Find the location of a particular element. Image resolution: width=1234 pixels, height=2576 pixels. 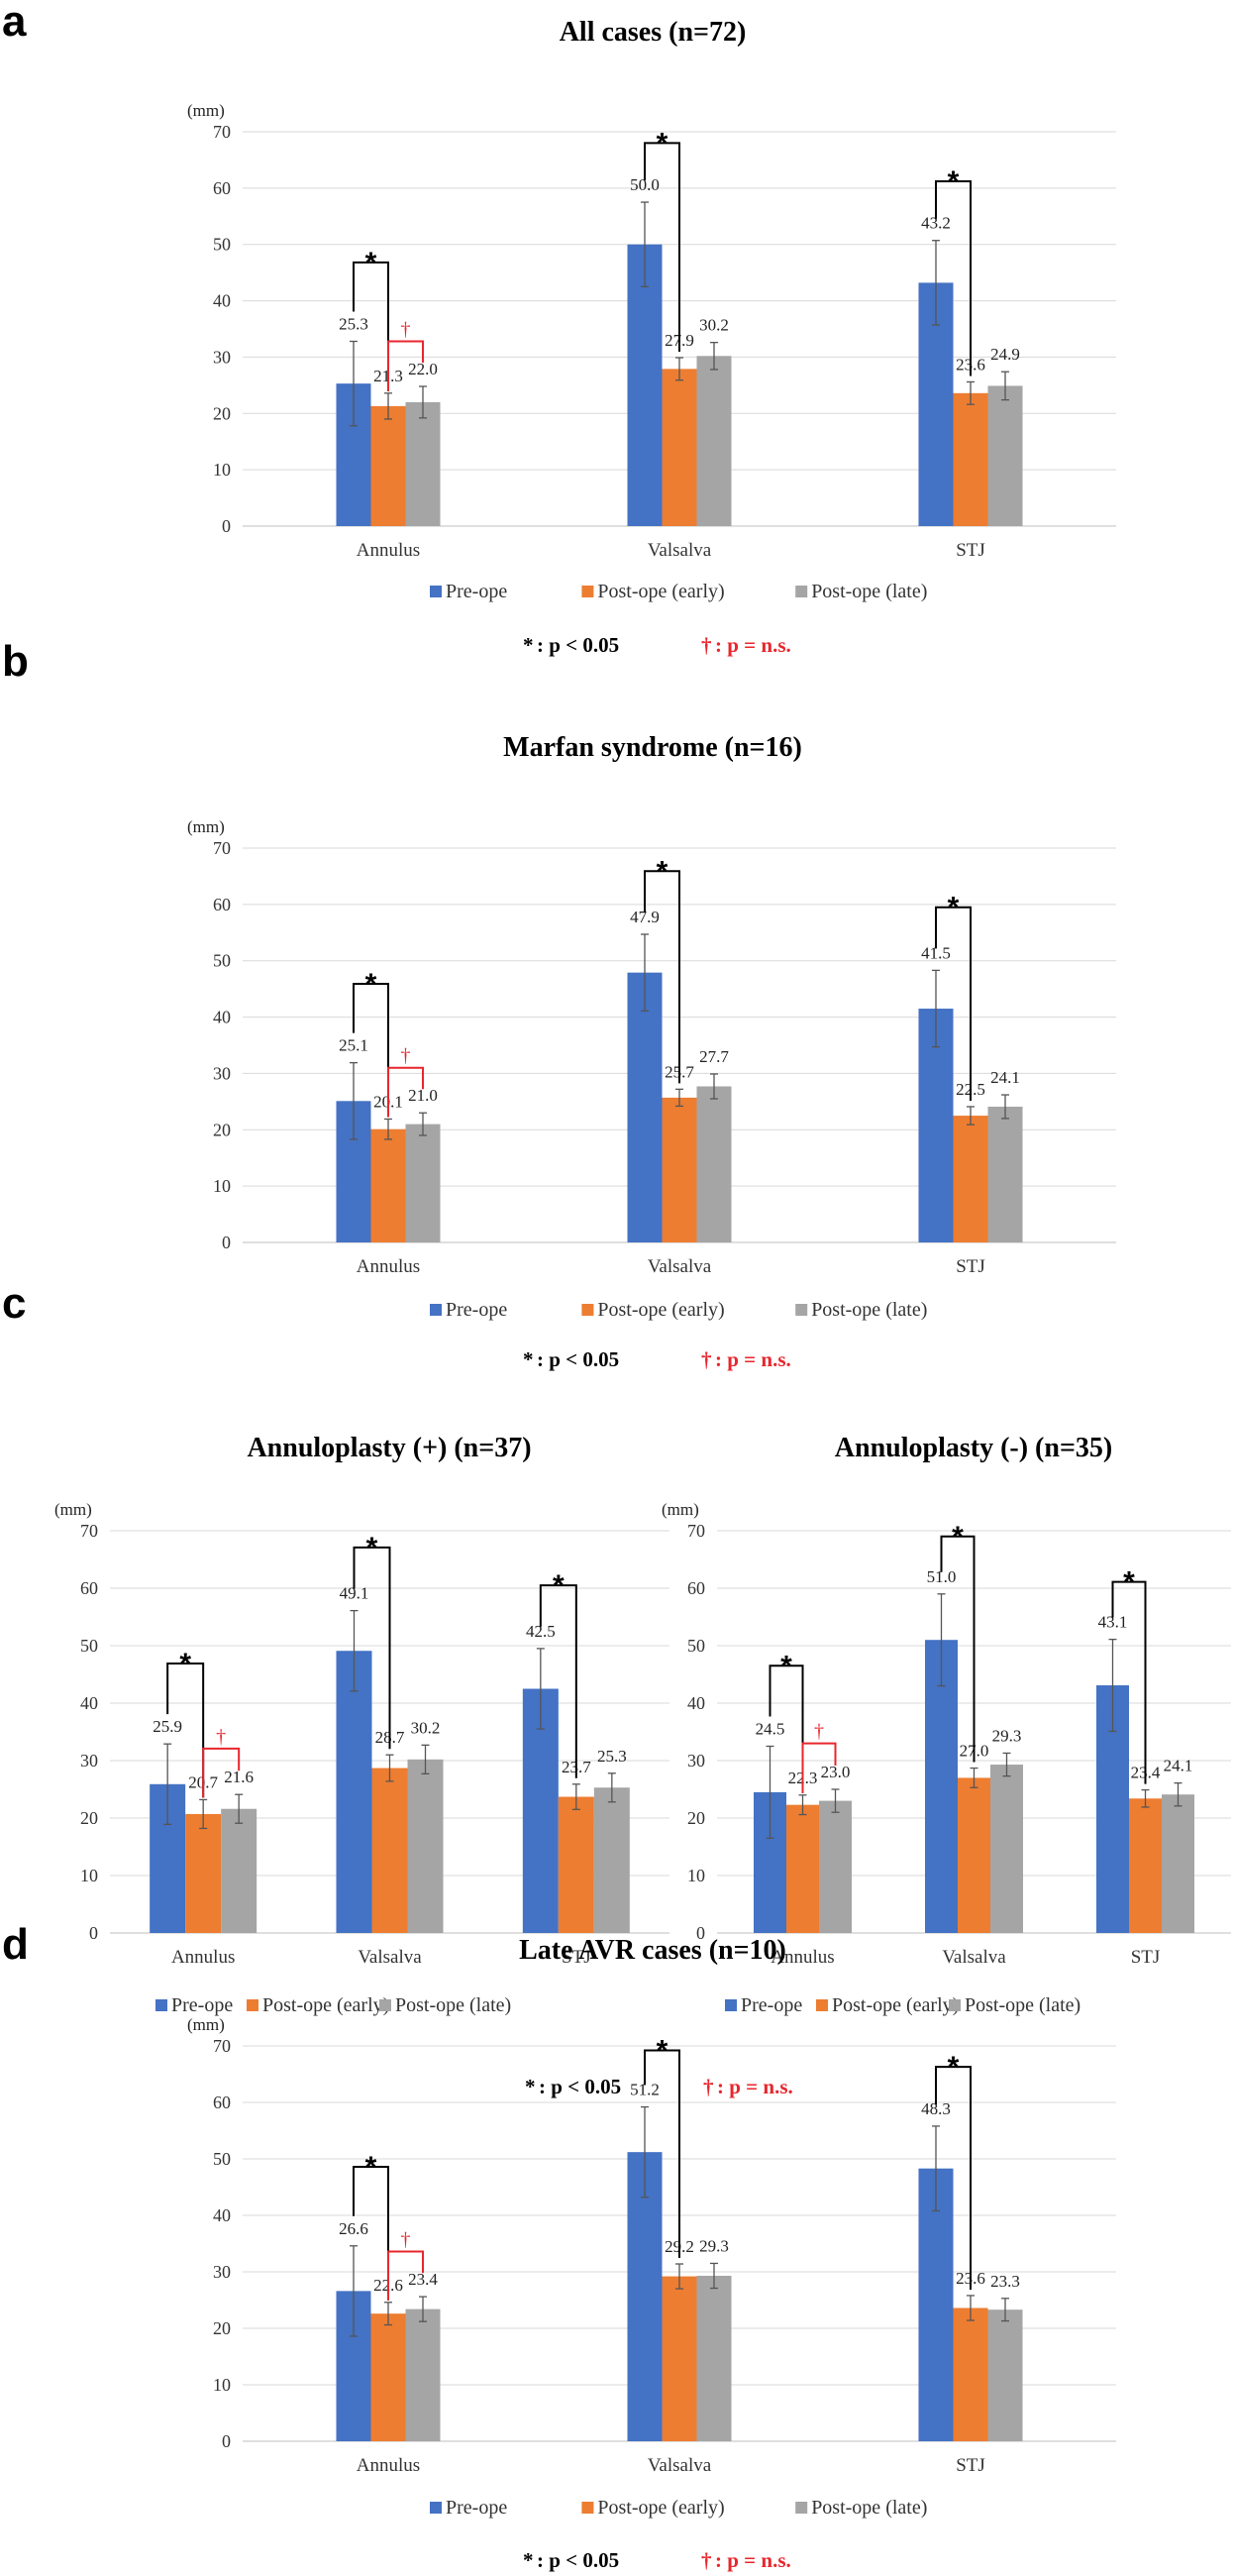

data-label: 47.9 is located at coordinates (645, 917).